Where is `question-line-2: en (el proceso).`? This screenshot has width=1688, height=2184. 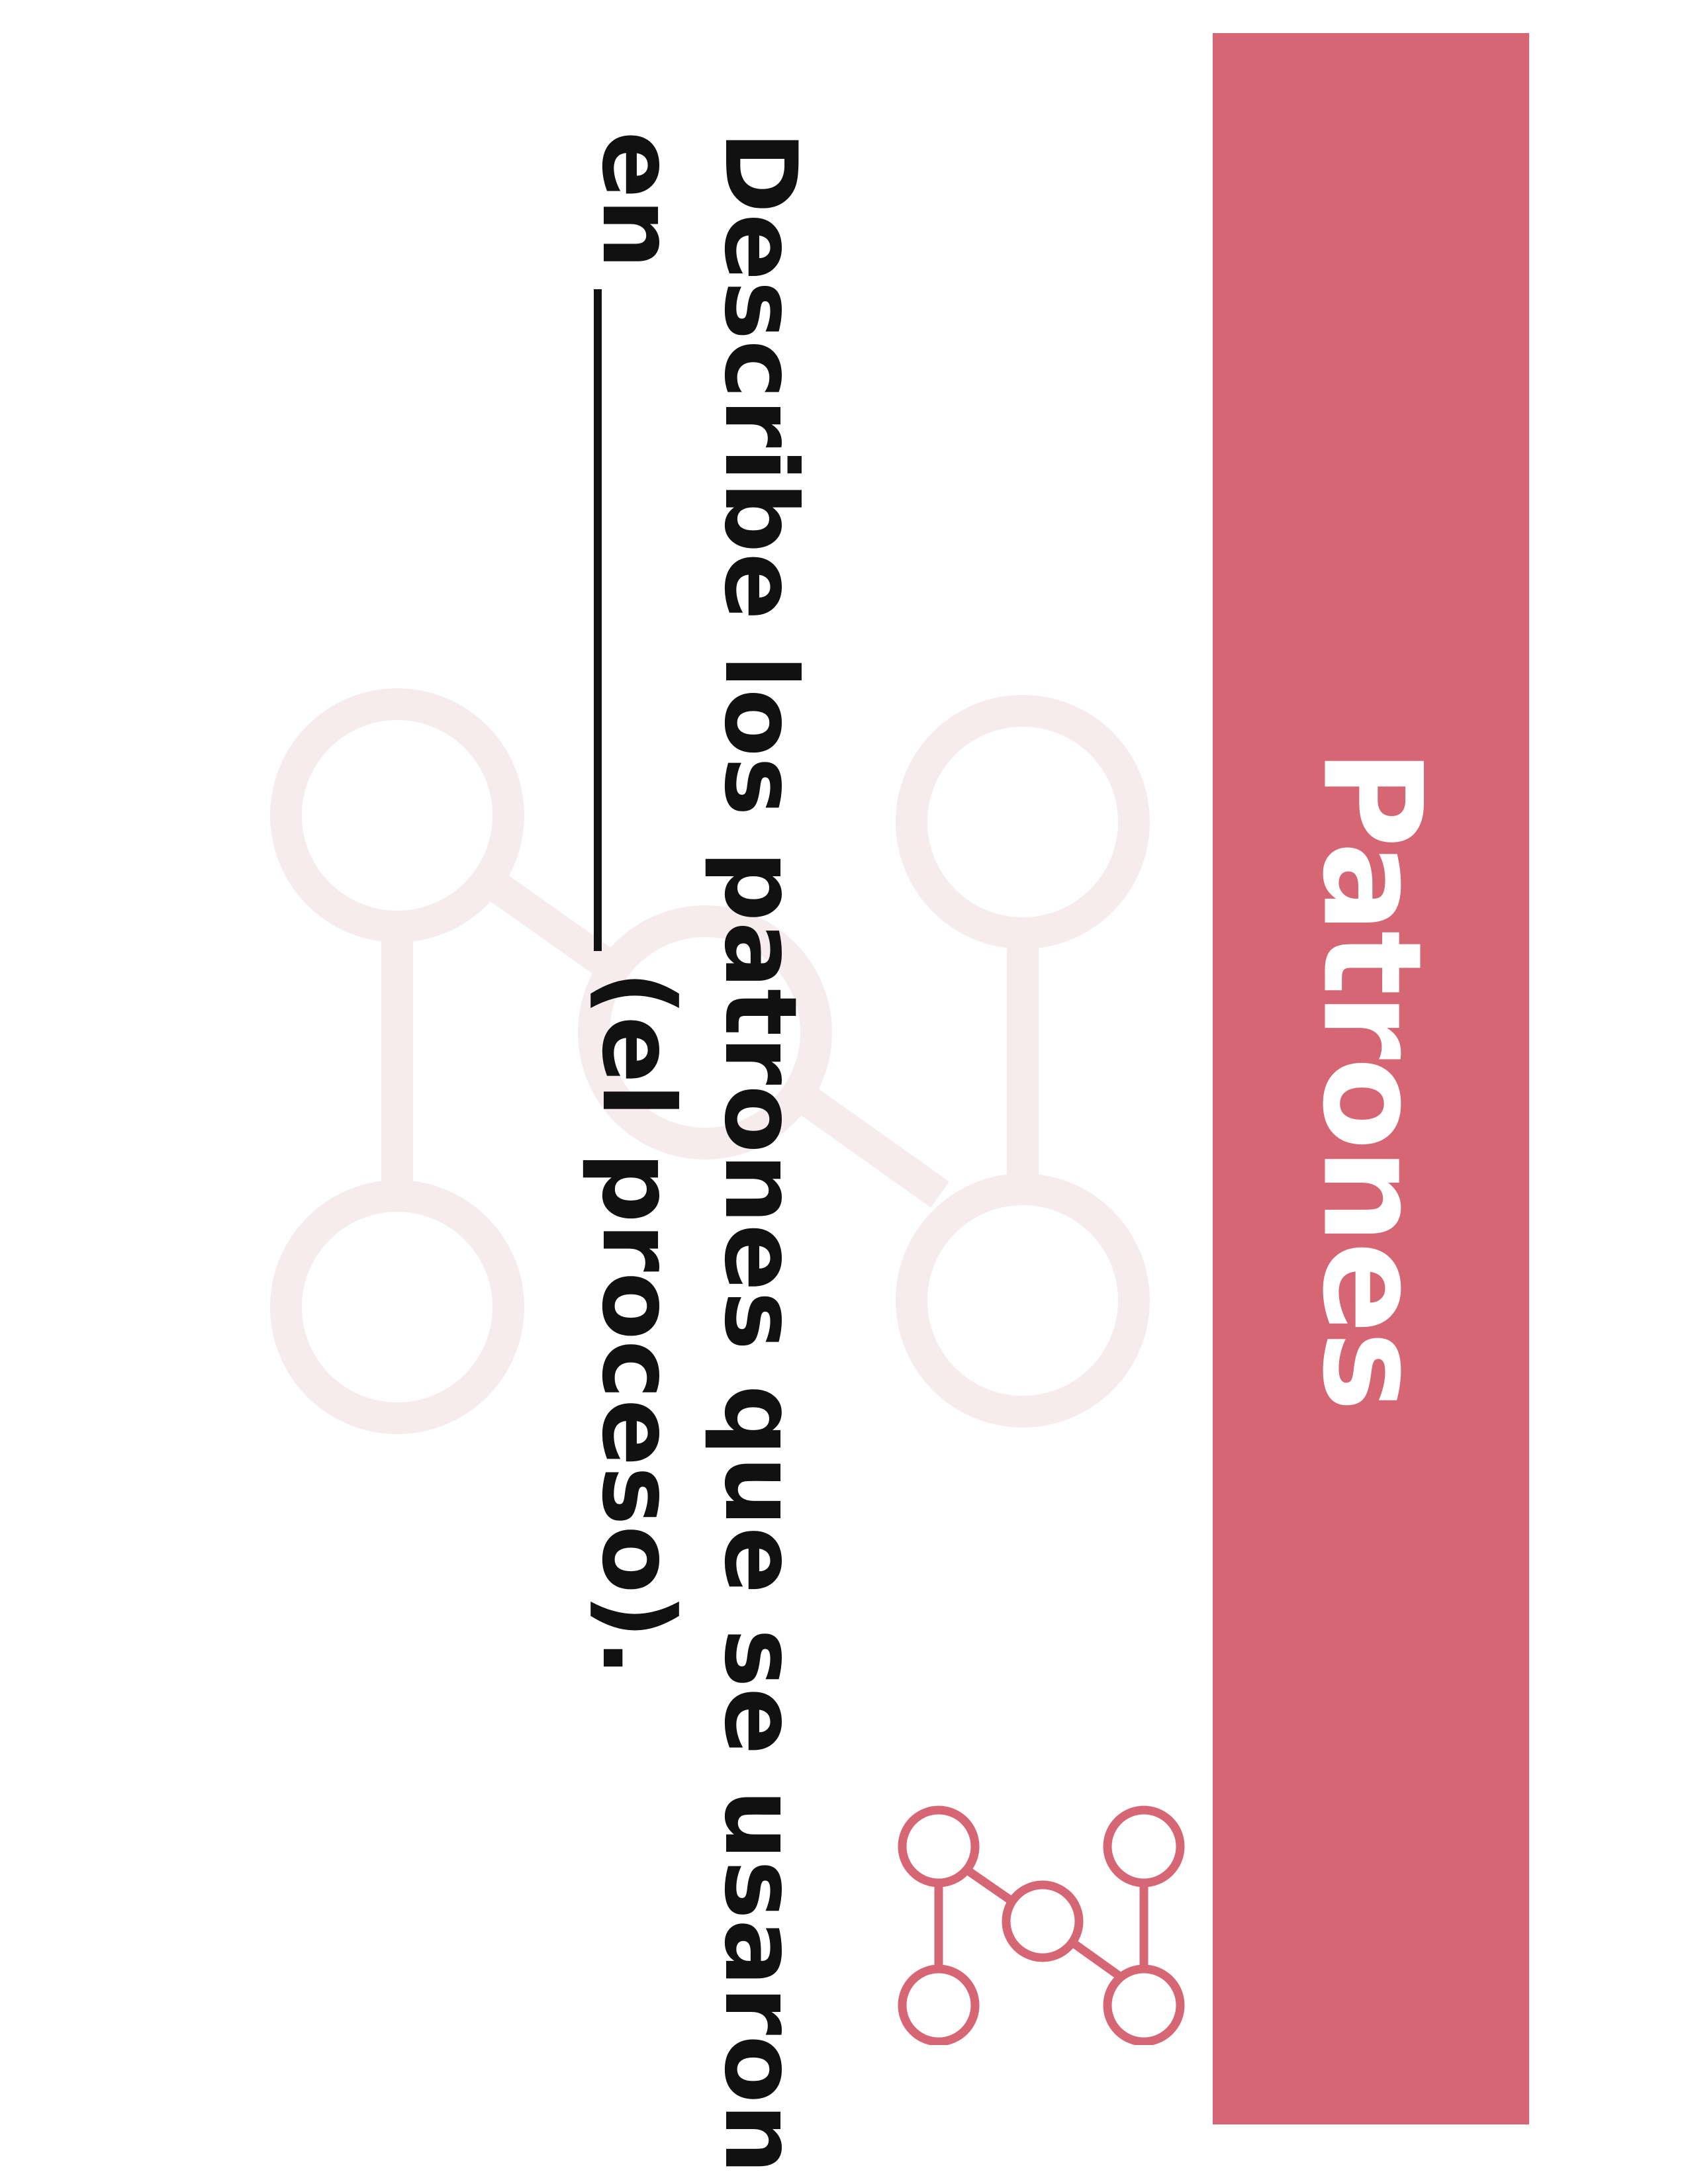
question-line-2: en (el proceso). is located at coordinates (637, 1090).